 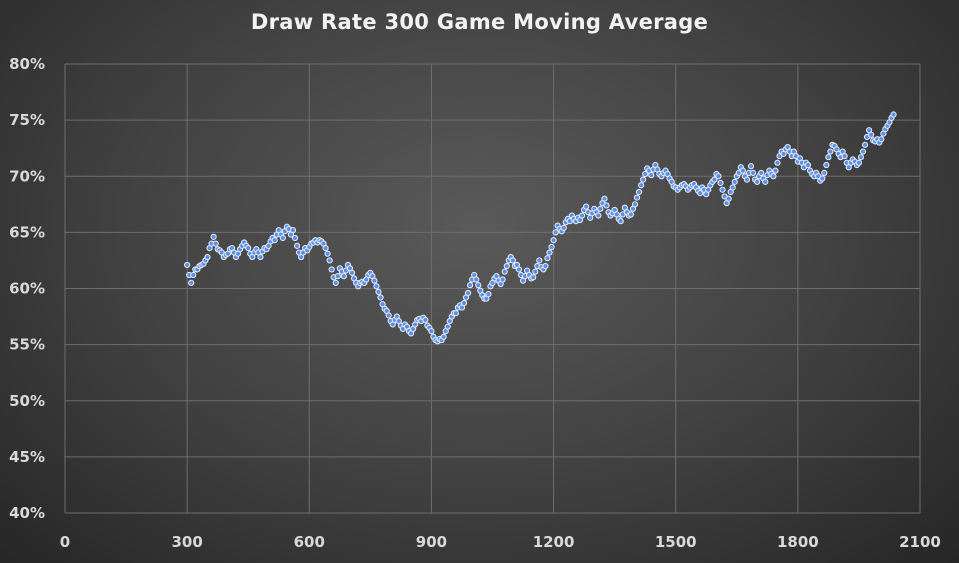 I want to click on x-tick-label: 300, so click(x=186, y=542).